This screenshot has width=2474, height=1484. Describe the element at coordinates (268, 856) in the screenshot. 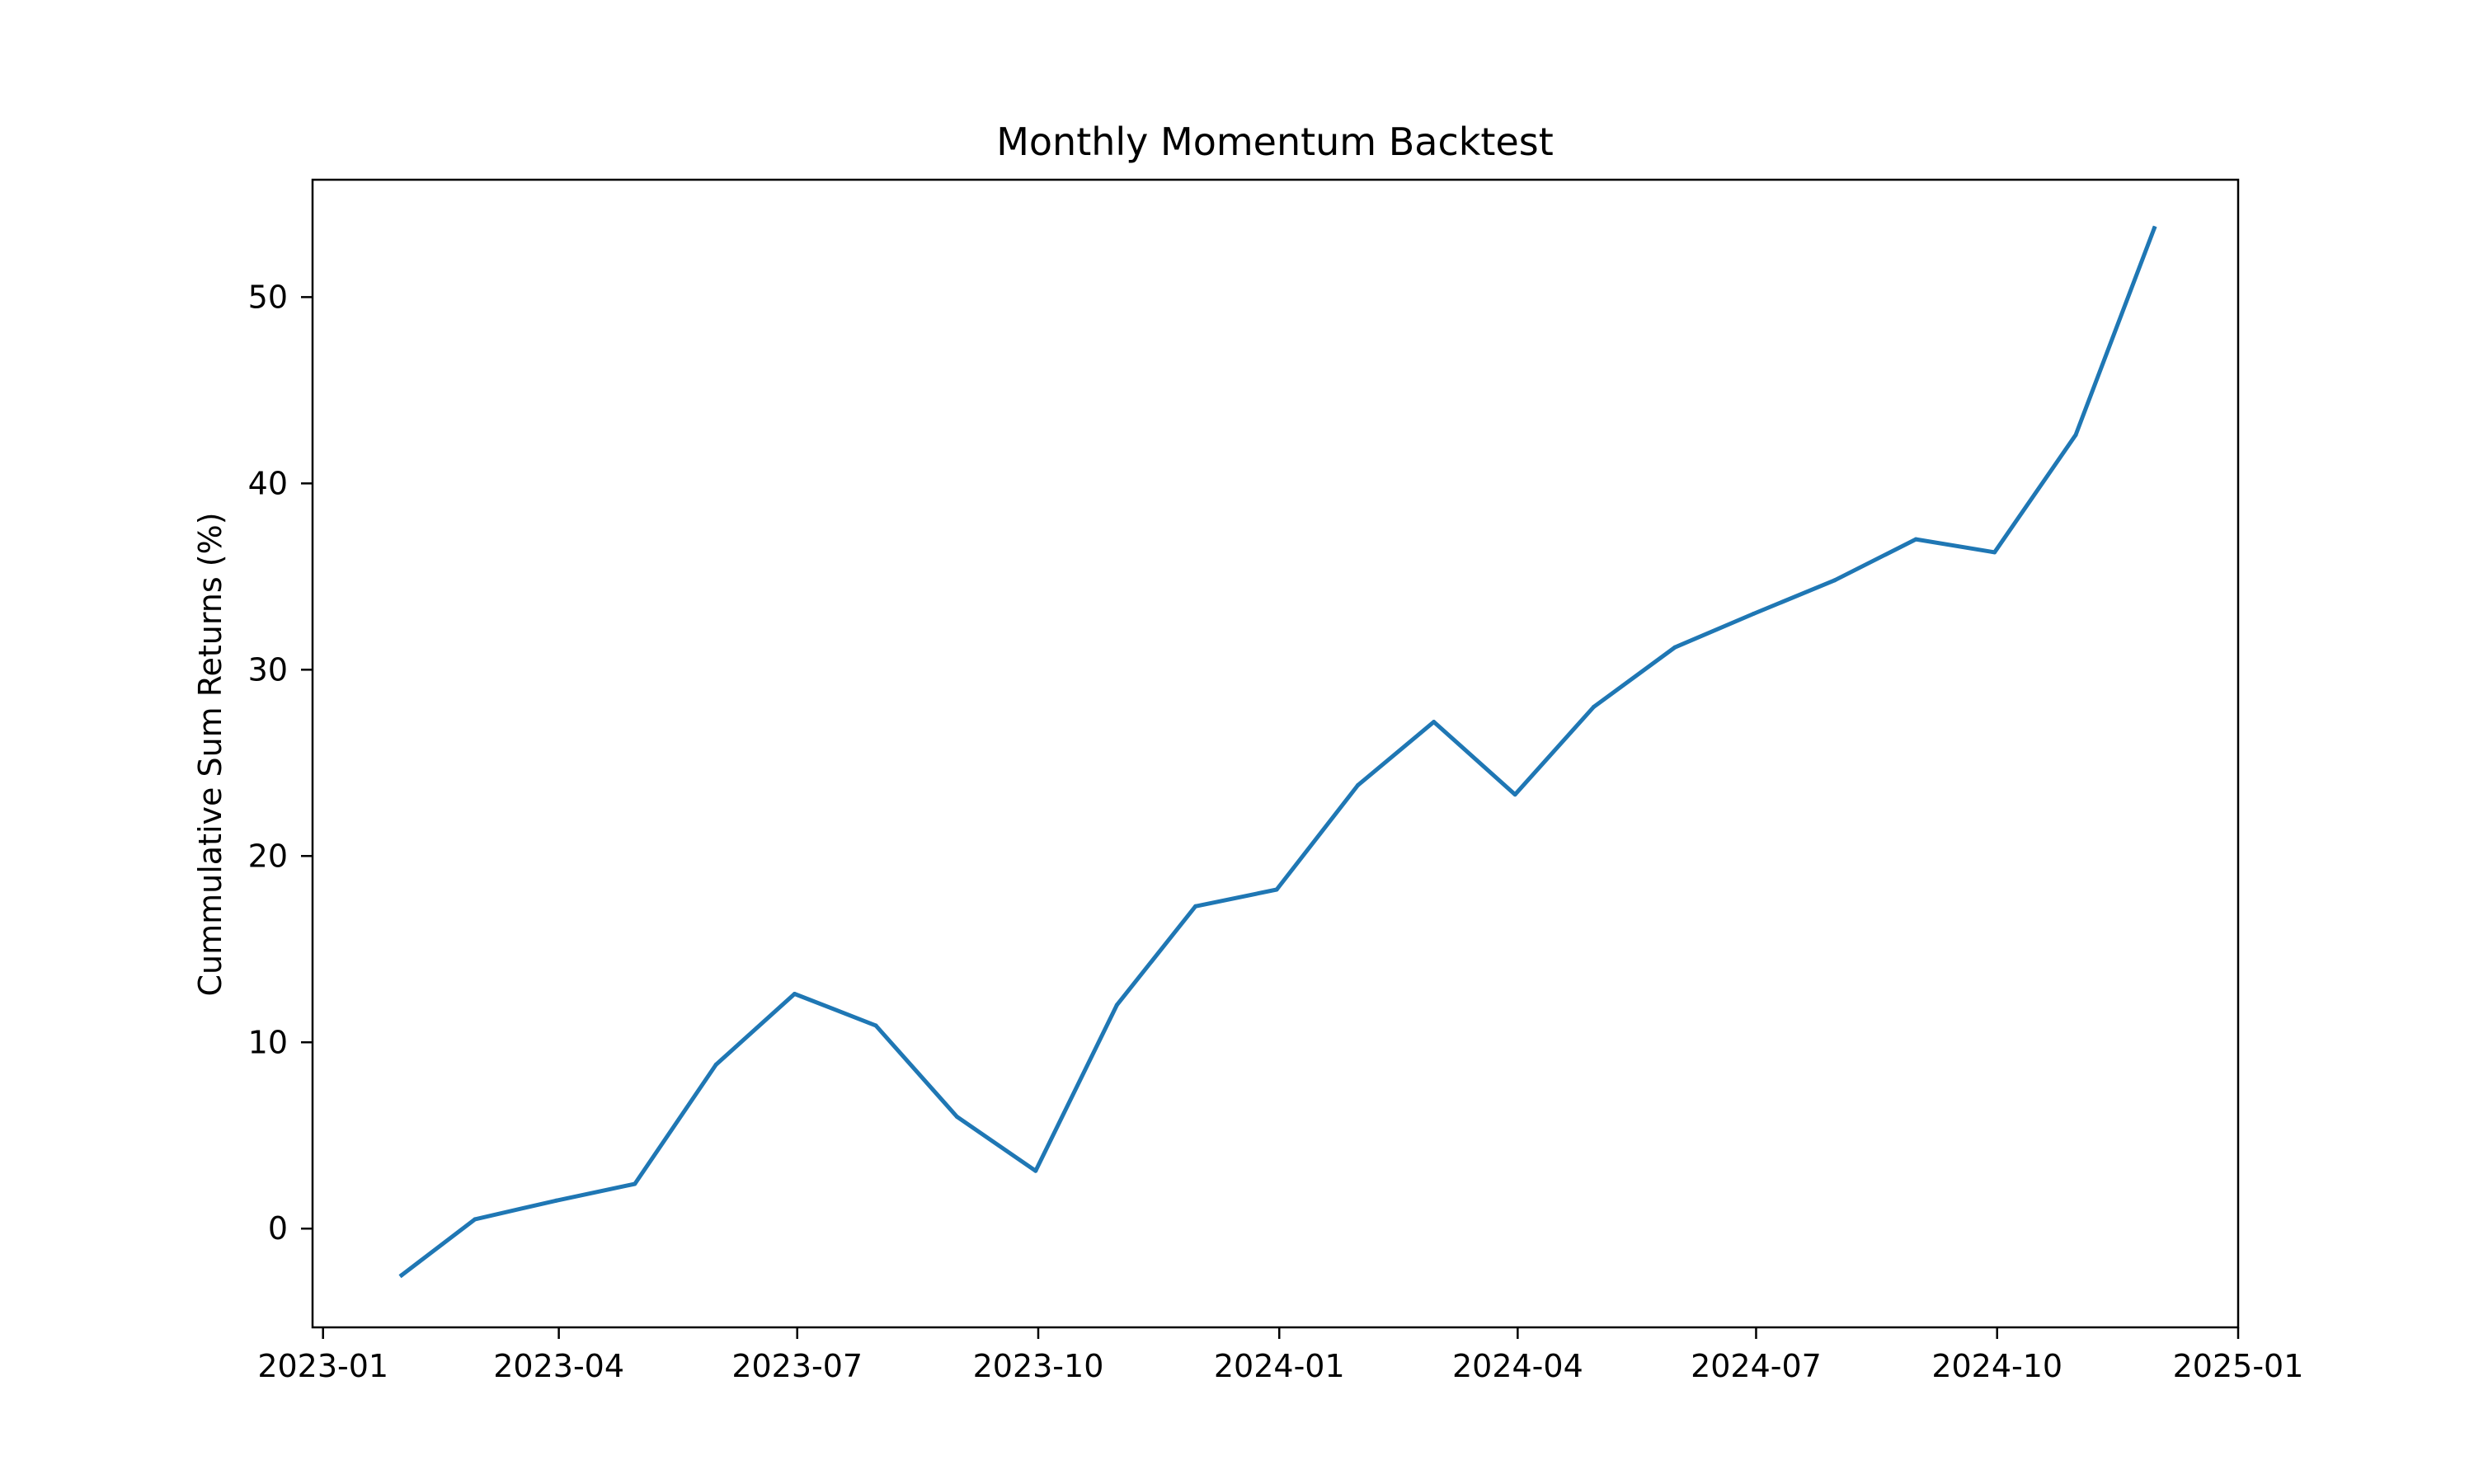

I see `y-tick-label: 20` at that location.